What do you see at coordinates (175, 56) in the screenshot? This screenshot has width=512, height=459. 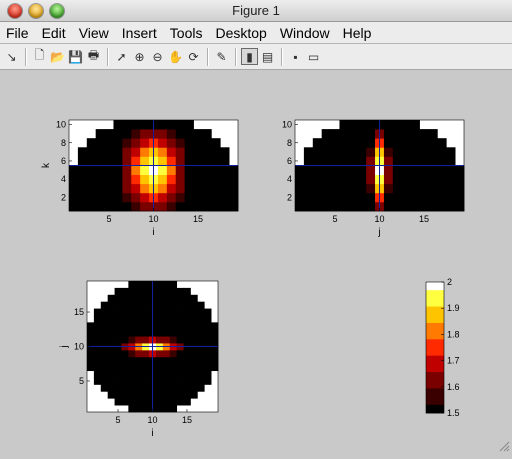 I see `pan-hand-icon: ✋` at bounding box center [175, 56].